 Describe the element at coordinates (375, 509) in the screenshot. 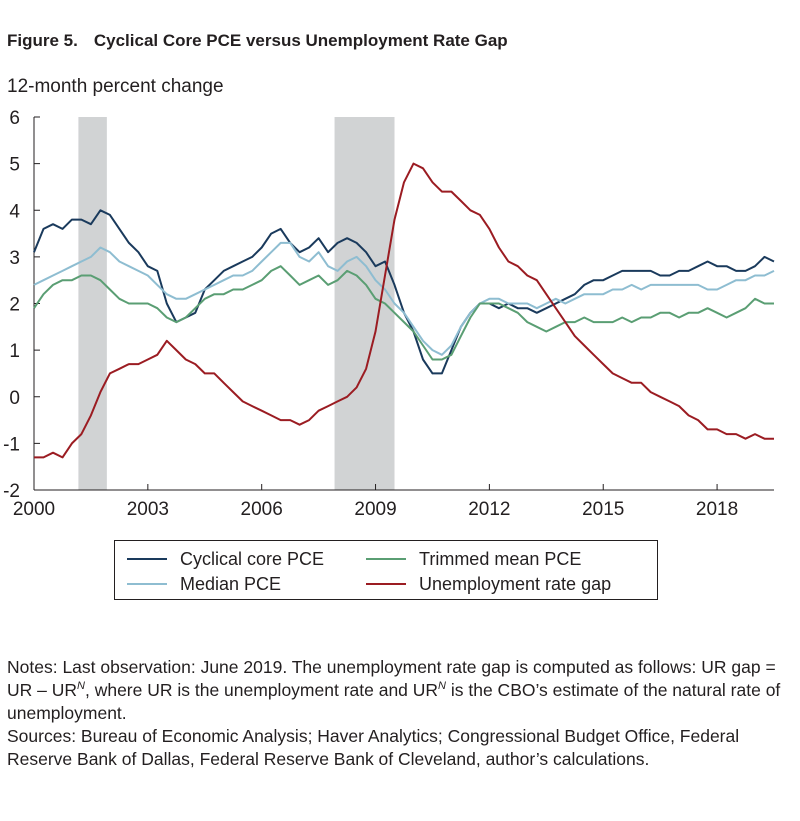

I see `x-tick-label: 2009` at that location.